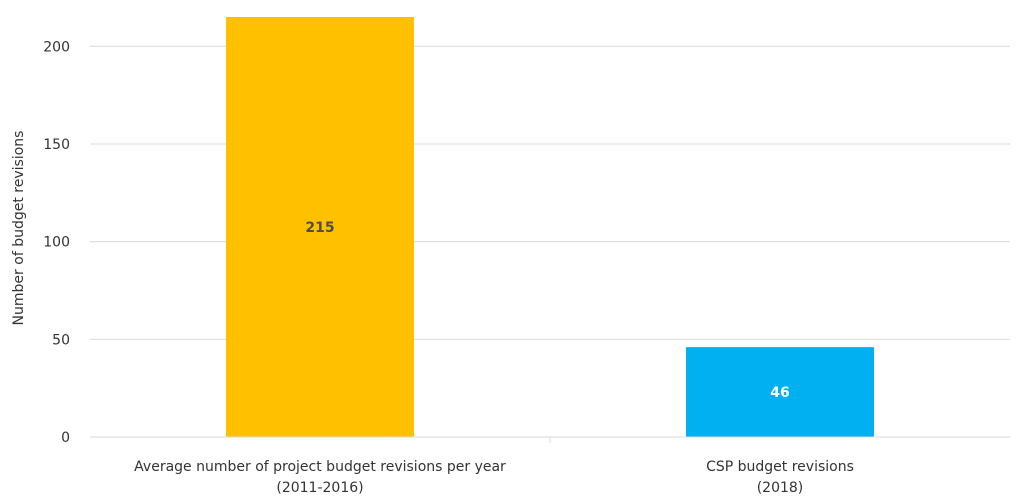  I want to click on x-category-label: CSP budget revisions (2018), so click(780, 477).